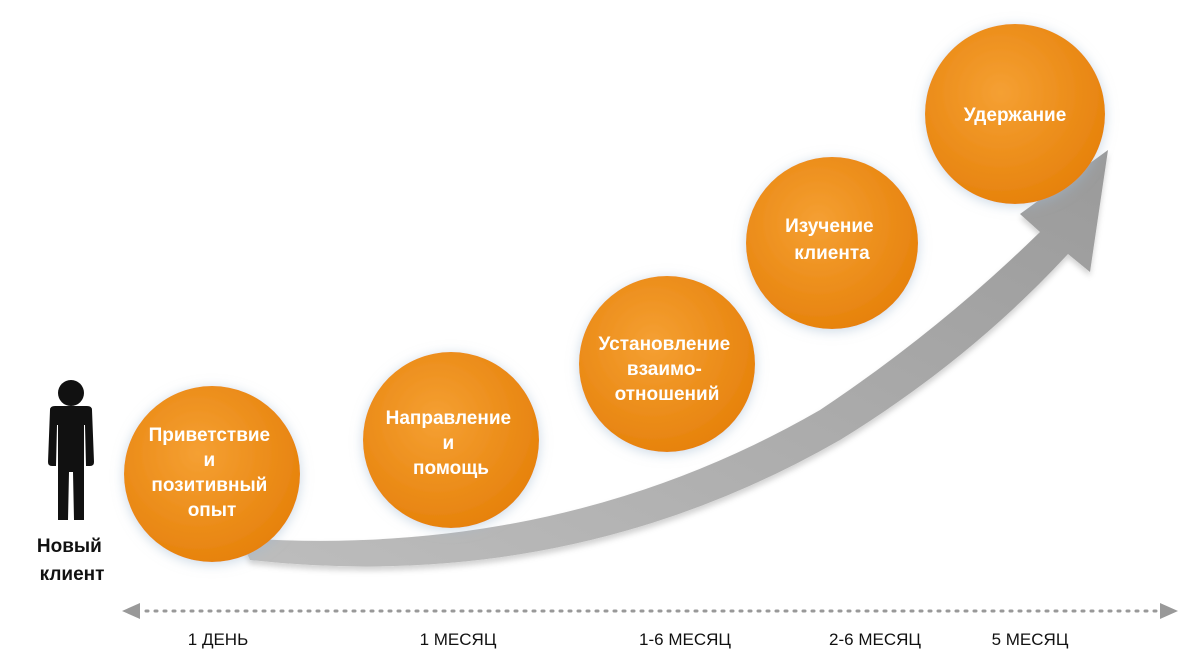 This screenshot has height=662, width=1200. I want to click on stage-label: Направление и помощь, so click(451, 443).